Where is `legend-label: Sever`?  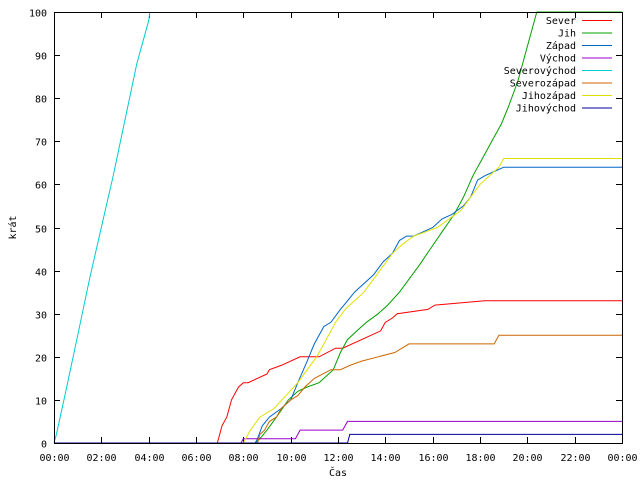 legend-label: Sever is located at coordinates (561, 21).